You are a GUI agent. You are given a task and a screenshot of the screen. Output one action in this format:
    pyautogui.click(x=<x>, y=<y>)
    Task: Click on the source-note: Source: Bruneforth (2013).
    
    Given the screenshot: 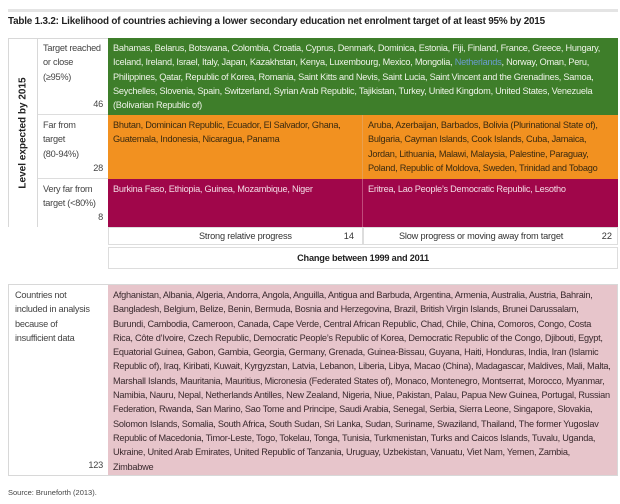 What is the action you would take?
    pyautogui.click(x=52, y=492)
    